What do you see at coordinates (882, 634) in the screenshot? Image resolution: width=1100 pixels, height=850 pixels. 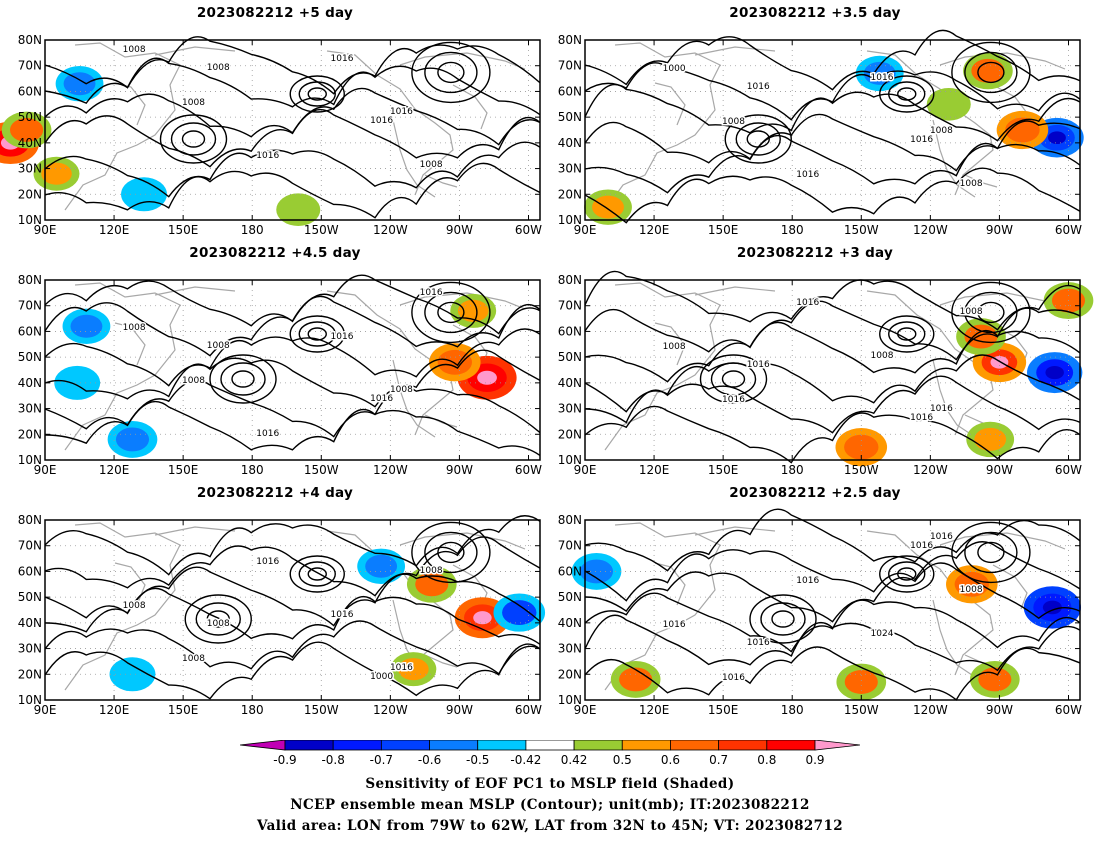 I see `contour-label: 1024` at bounding box center [882, 634].